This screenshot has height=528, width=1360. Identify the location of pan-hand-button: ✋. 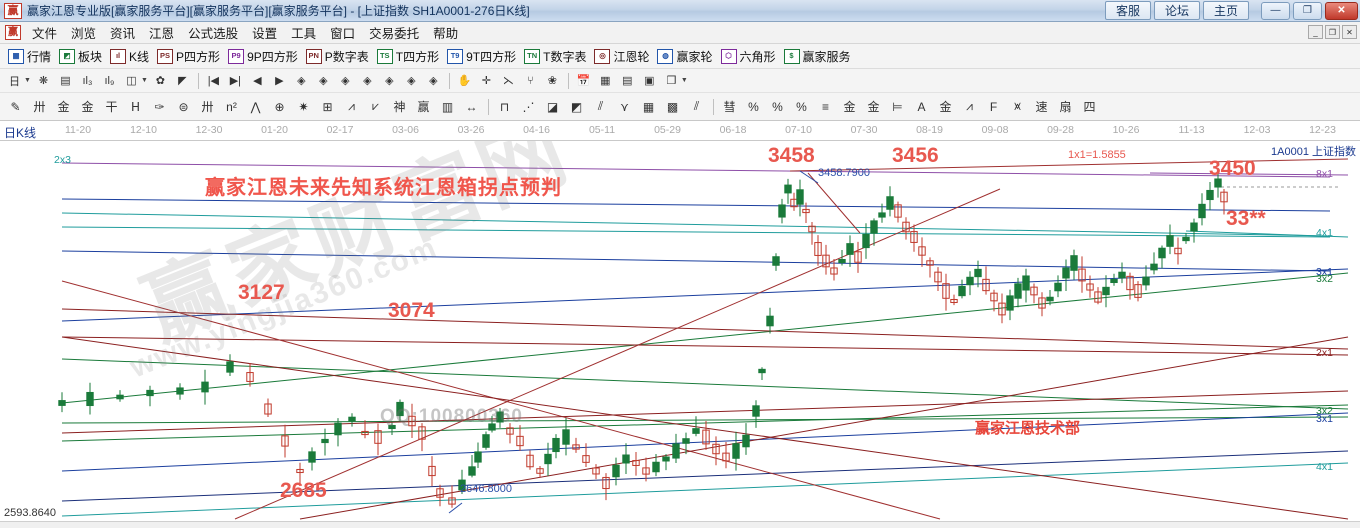
(464, 81).